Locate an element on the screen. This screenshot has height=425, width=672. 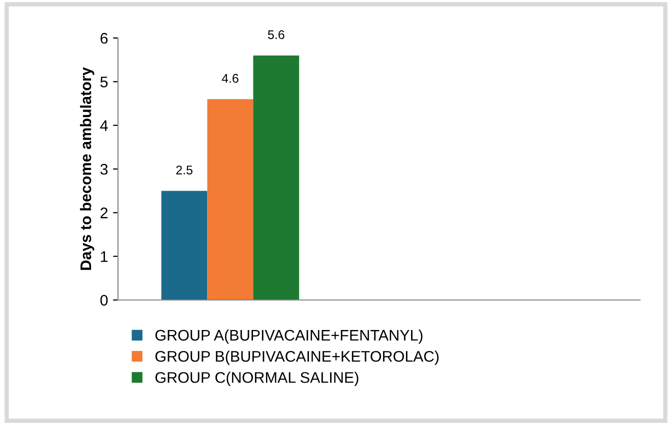
legend-label: GROUP A(BUPIVACAINE+FENTANYL) is located at coordinates (288, 336).